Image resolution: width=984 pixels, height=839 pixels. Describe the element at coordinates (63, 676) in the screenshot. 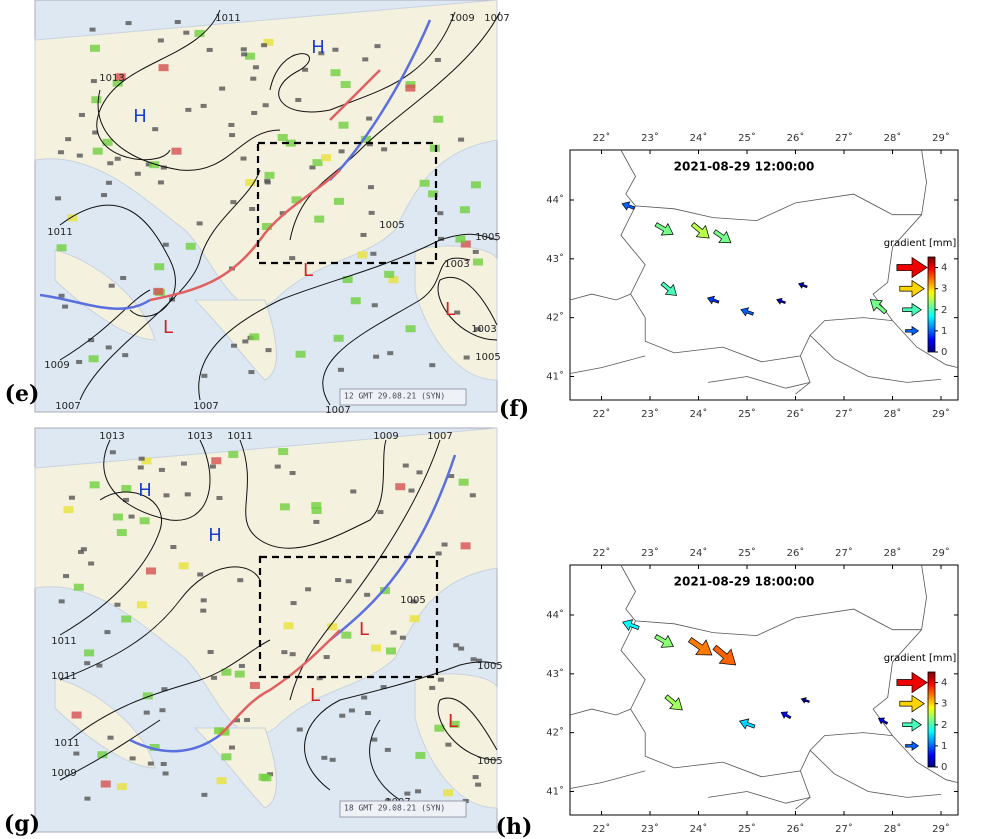

I see `isobar-label: 1011` at that location.